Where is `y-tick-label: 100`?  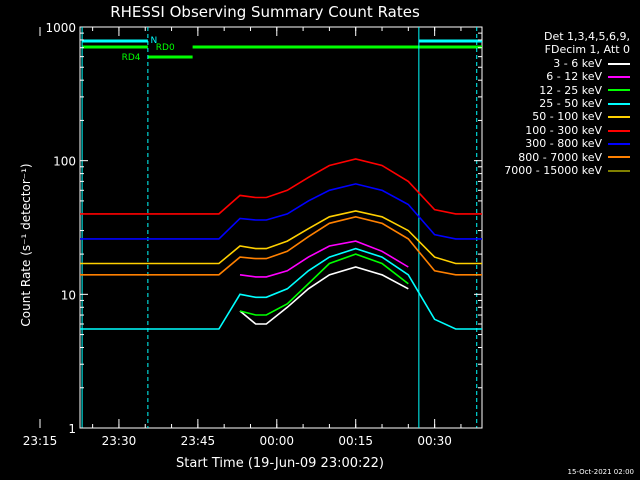 y-tick-label: 100 is located at coordinates (64, 162).